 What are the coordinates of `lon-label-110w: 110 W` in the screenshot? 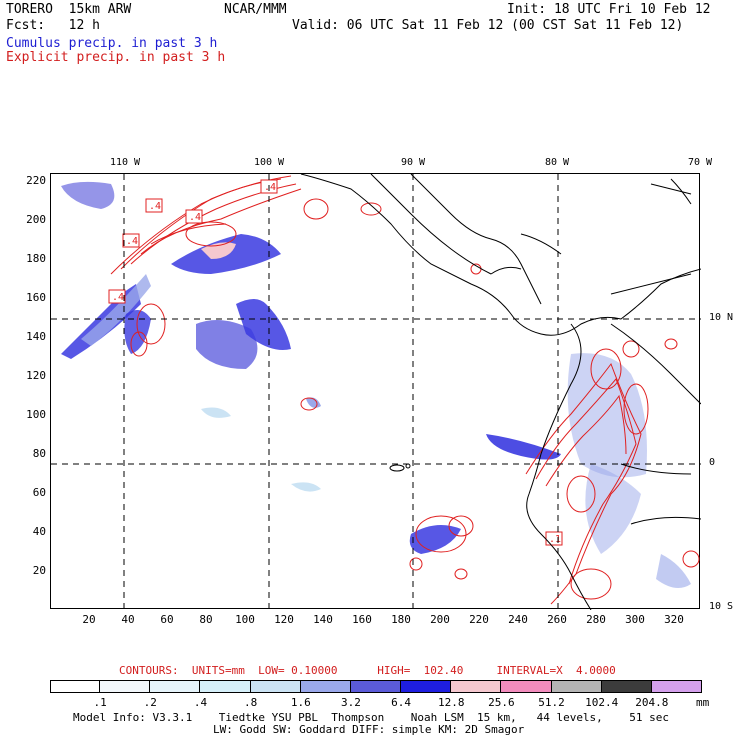 It's located at (125, 162).